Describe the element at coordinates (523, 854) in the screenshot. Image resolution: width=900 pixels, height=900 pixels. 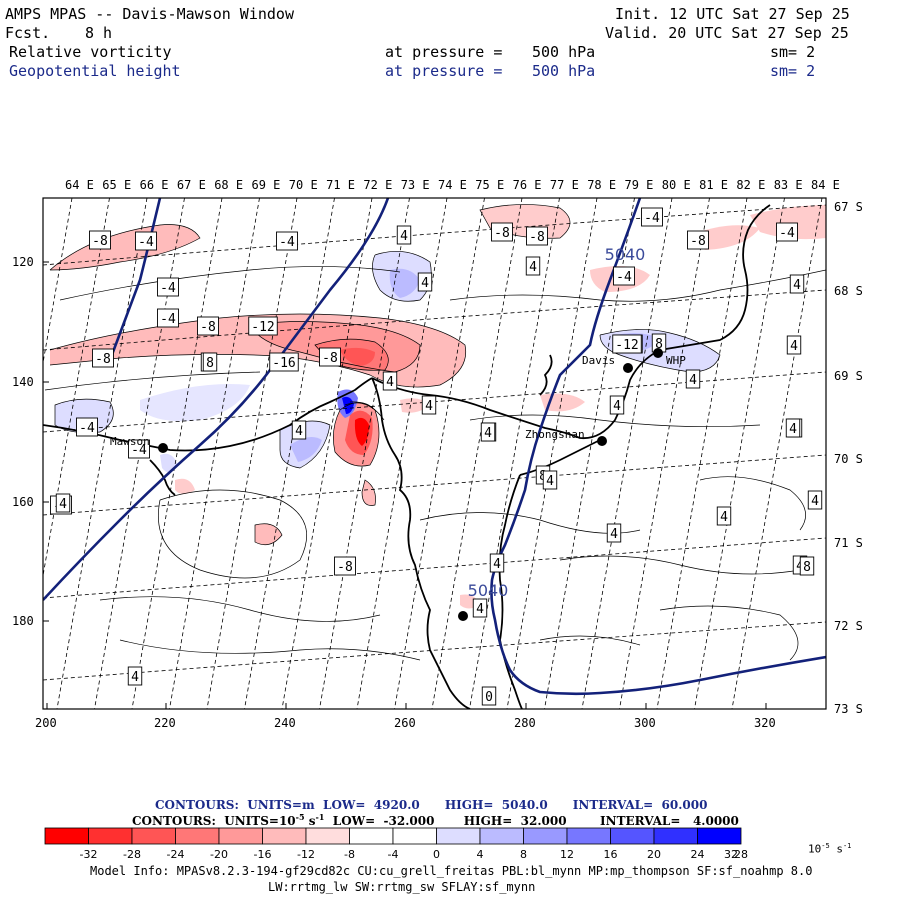
I see `colorbar-tick-label: 8` at that location.